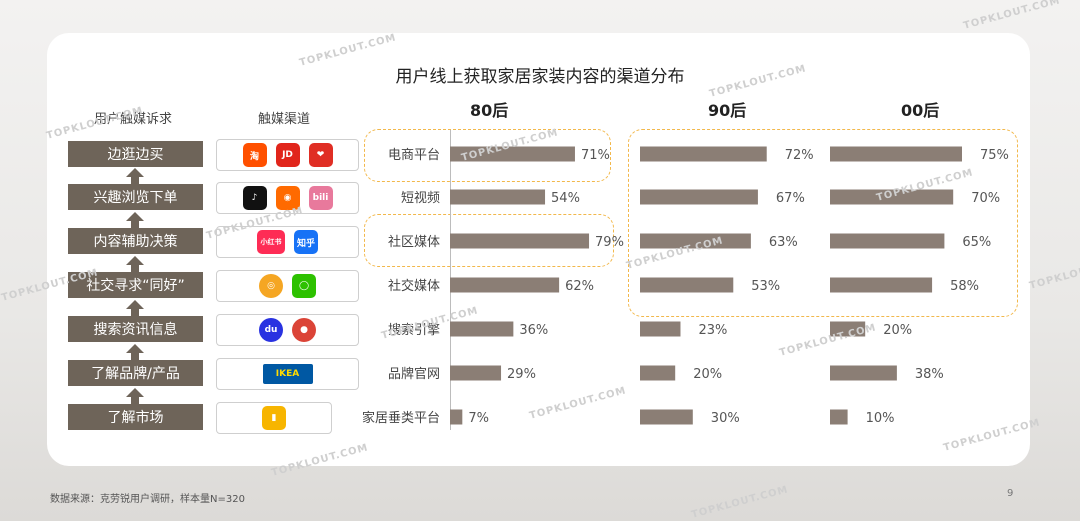 The image size is (1080, 521). I want to click on data-label: 29%, so click(521, 374).